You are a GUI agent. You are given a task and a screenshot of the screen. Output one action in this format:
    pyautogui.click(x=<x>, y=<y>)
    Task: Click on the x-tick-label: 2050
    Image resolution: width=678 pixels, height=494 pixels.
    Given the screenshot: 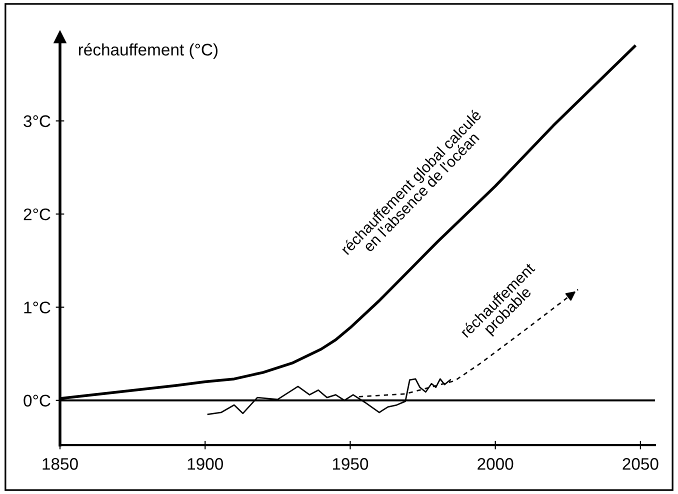 What is the action you would take?
    pyautogui.click(x=640, y=464)
    